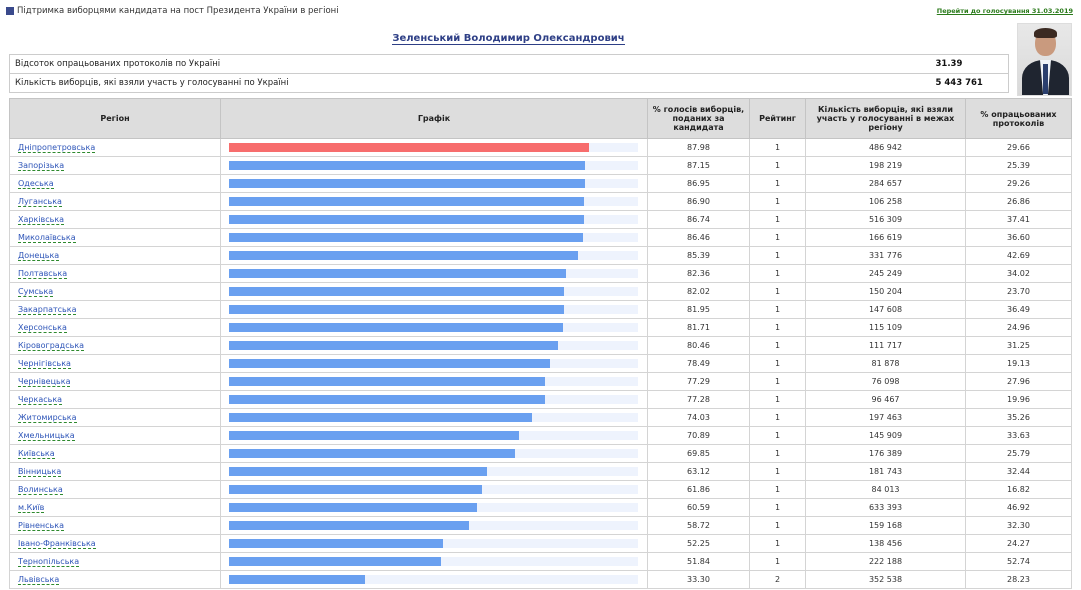 This screenshot has height=590, width=1081. I want to click on region-link: Рівненська, so click(41, 526).